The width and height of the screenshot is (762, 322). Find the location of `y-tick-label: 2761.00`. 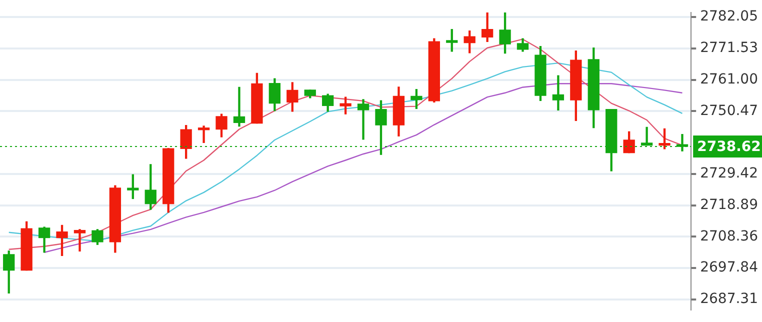

y-tick-label: 2761.00 is located at coordinates (729, 79).